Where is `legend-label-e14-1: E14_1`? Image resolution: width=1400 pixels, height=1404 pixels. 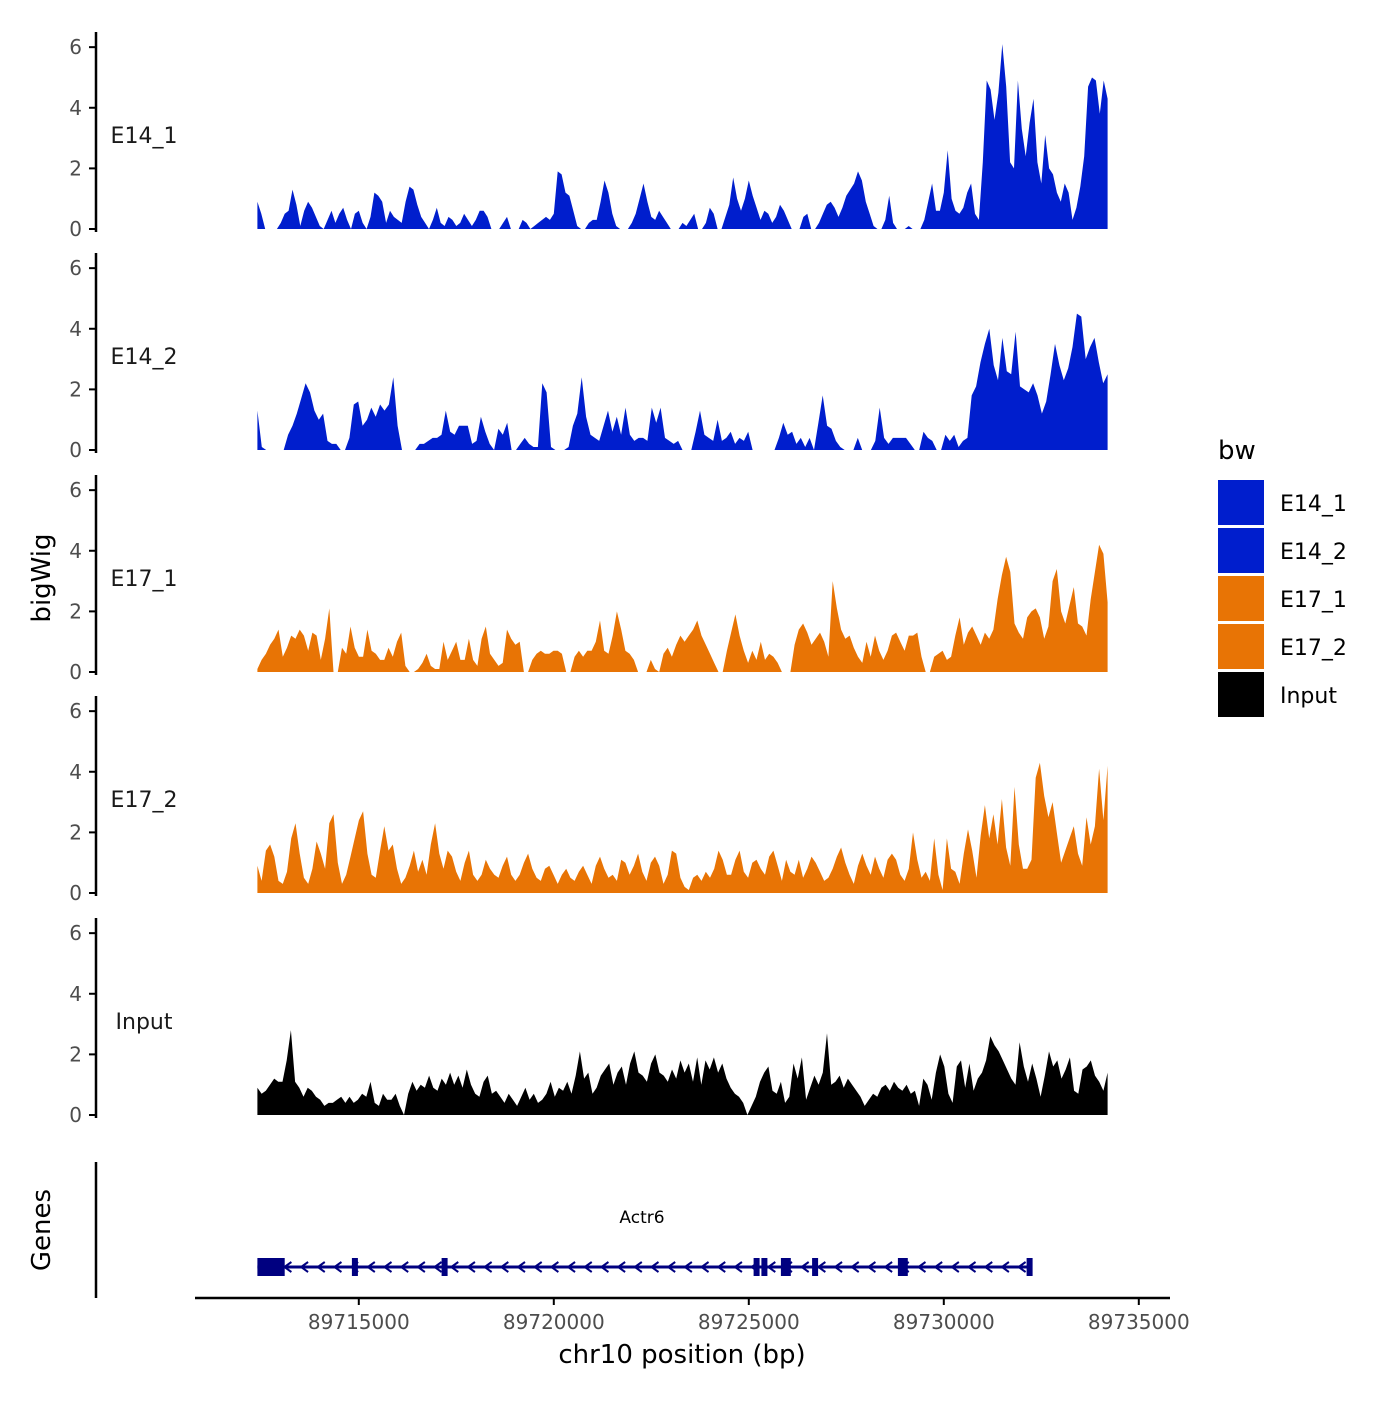
legend-label-e14-1: E14_1 is located at coordinates (1313, 504).